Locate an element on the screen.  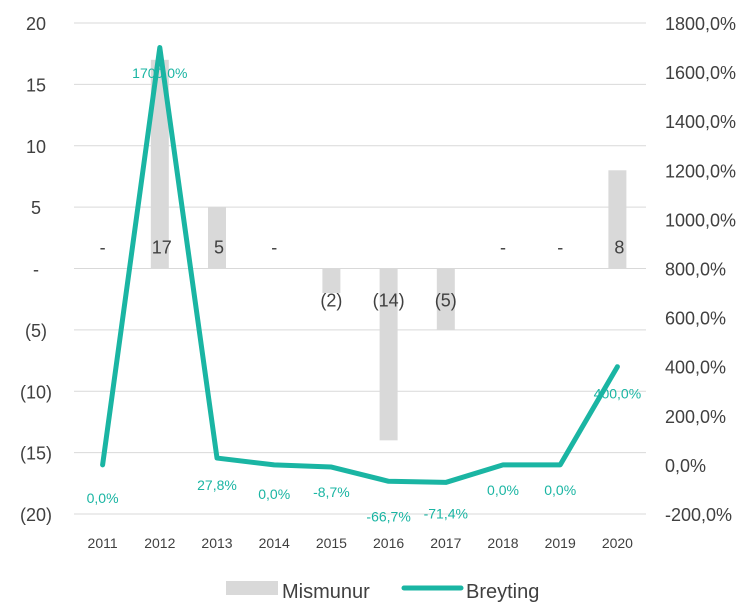
right-axis-tick-label: 1400,0% is located at coordinates (700, 122).